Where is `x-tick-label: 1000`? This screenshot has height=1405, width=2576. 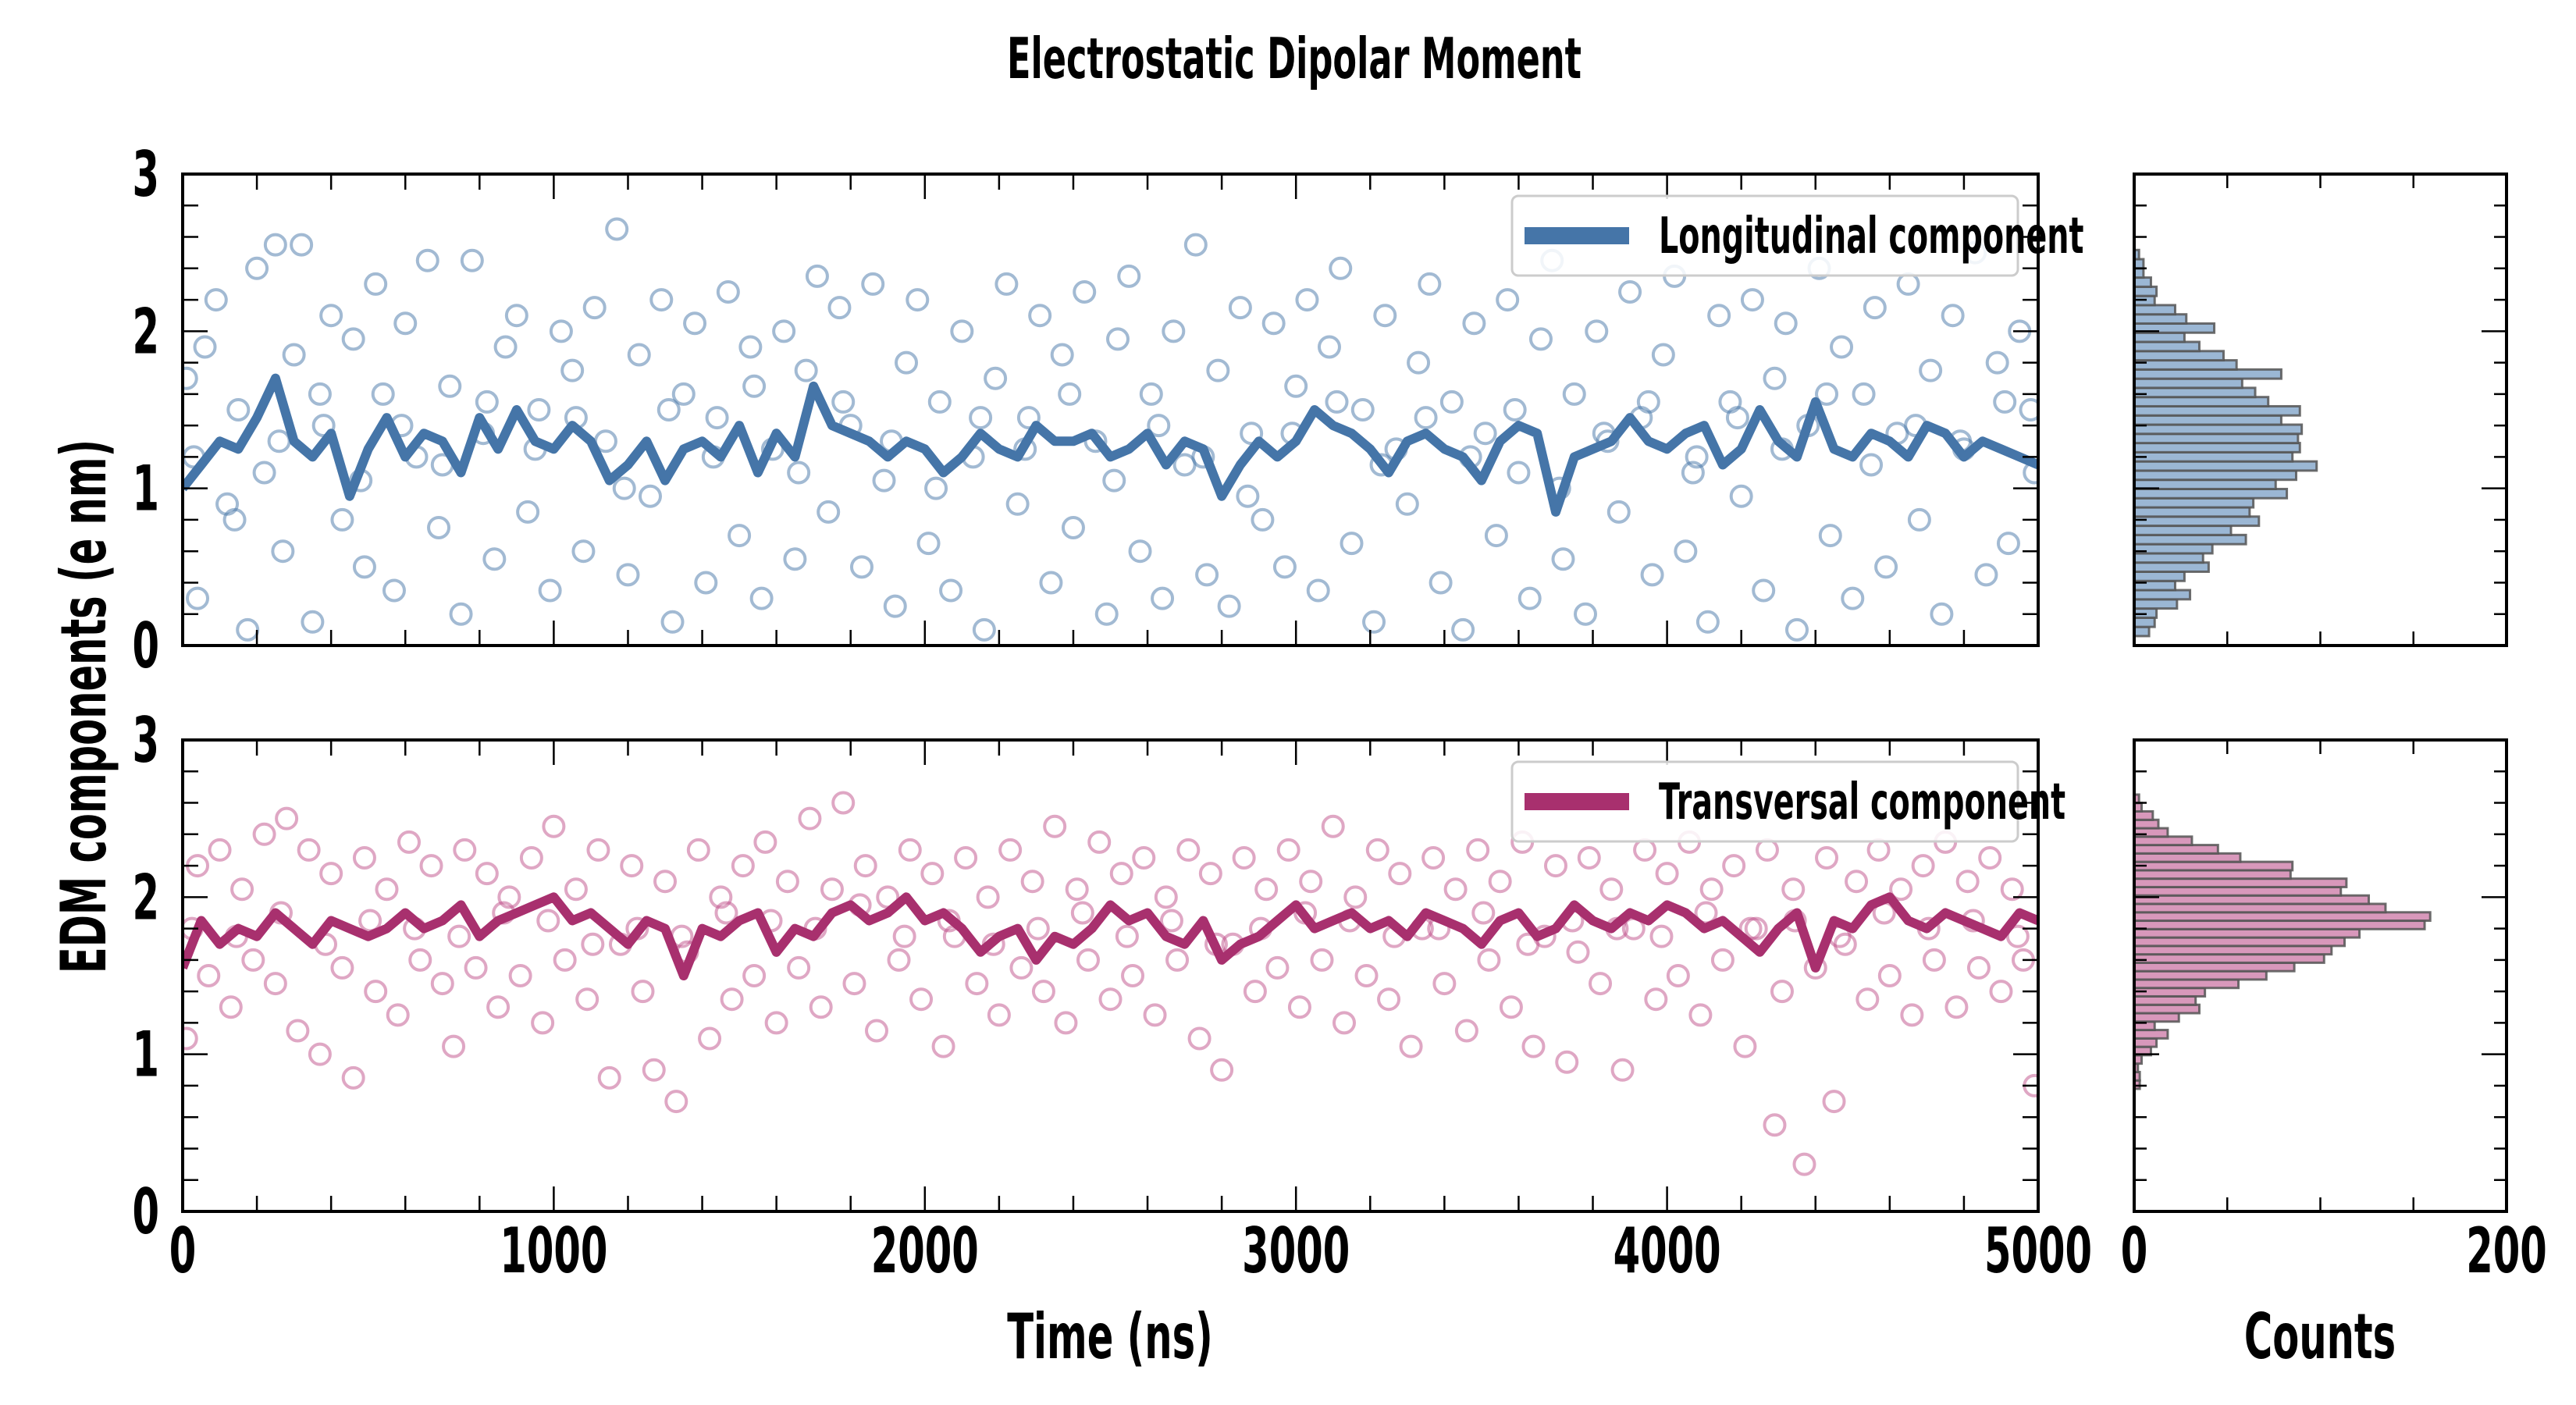
x-tick-label: 1000 is located at coordinates (553, 1250).